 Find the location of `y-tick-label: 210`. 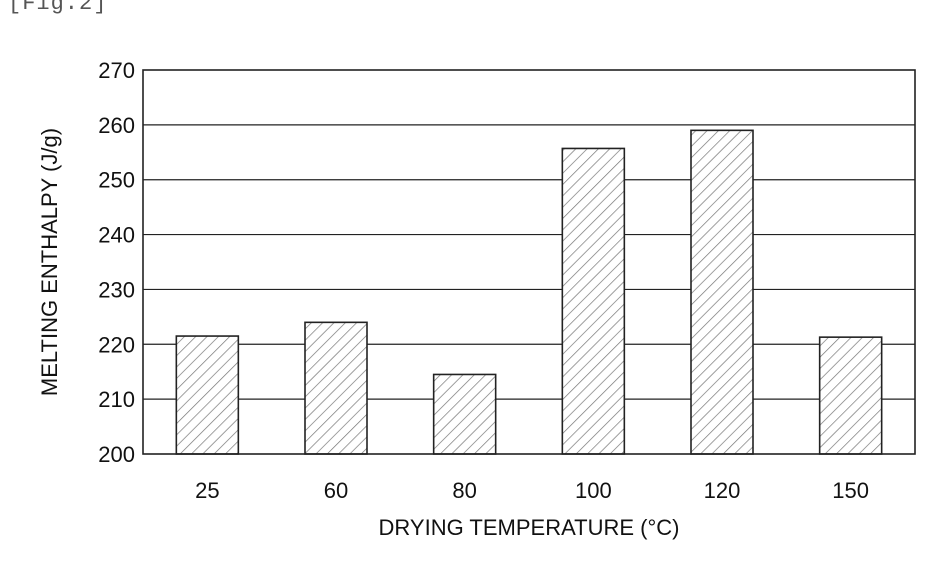

y-tick-label: 210 is located at coordinates (116, 399).